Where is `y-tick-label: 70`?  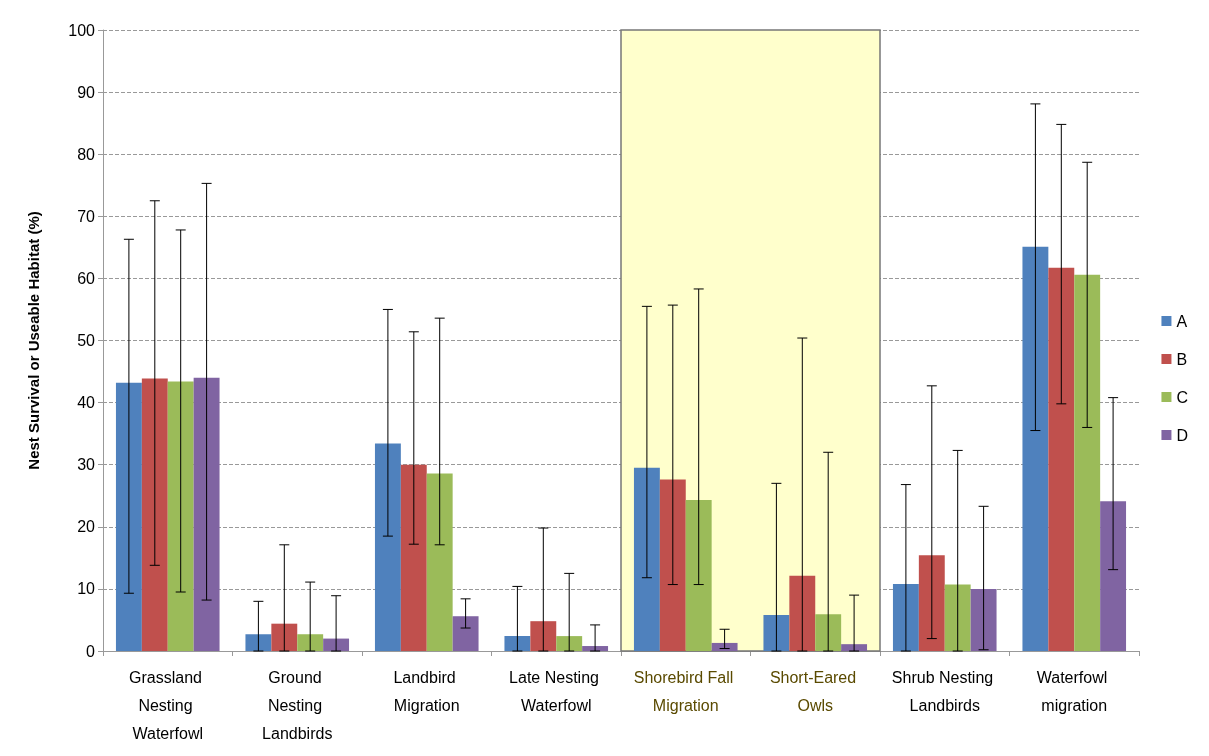 y-tick-label: 70 is located at coordinates (86, 216).